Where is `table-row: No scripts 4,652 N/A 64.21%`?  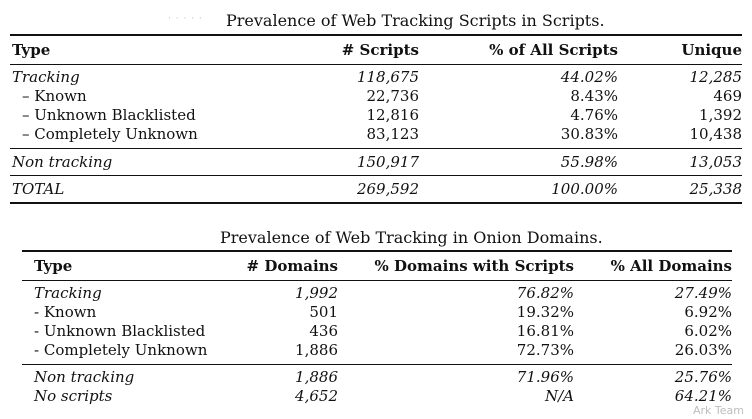
table-row: No scripts 4,652 N/A 64.21% is located at coordinates (377, 396).